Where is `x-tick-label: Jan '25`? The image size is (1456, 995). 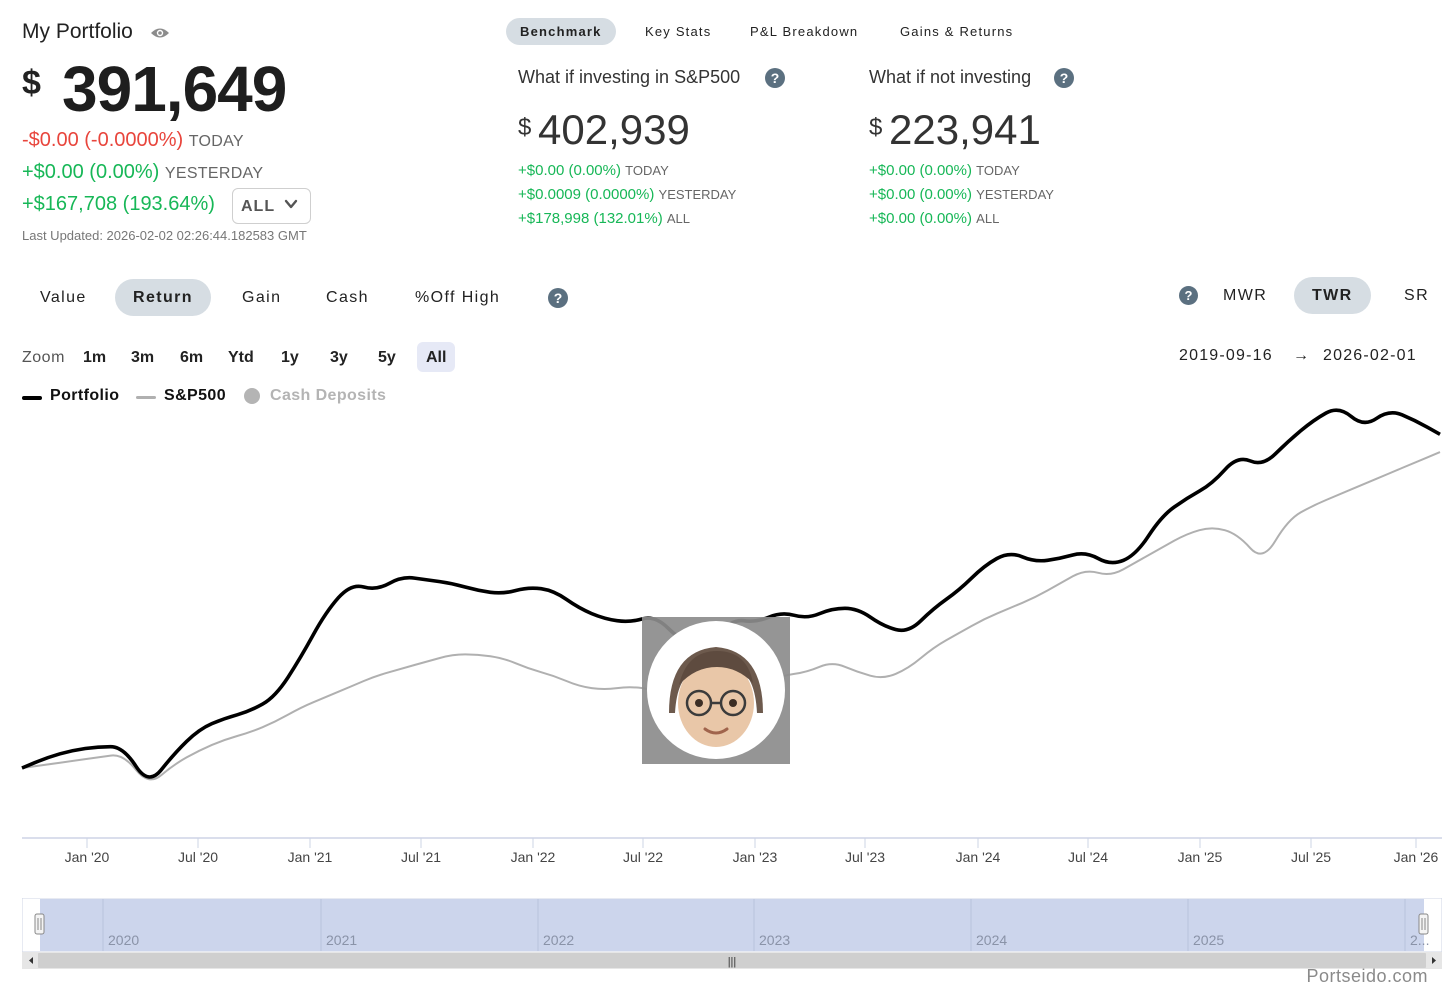
x-tick-label: Jan '25 is located at coordinates (1200, 857).